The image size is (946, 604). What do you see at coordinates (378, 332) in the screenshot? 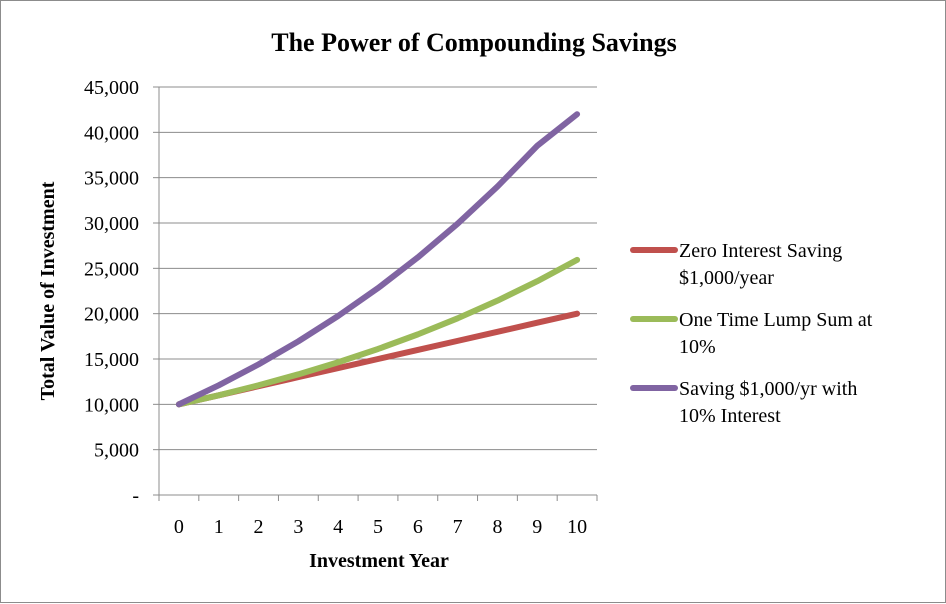
I see `series-line` at bounding box center [378, 332].